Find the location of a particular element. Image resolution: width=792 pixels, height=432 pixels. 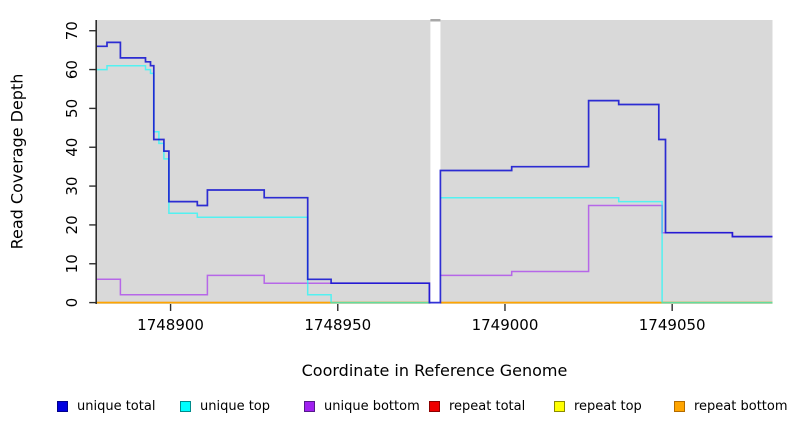

legend-swatch-repeat-bottom is located at coordinates (679, 406).